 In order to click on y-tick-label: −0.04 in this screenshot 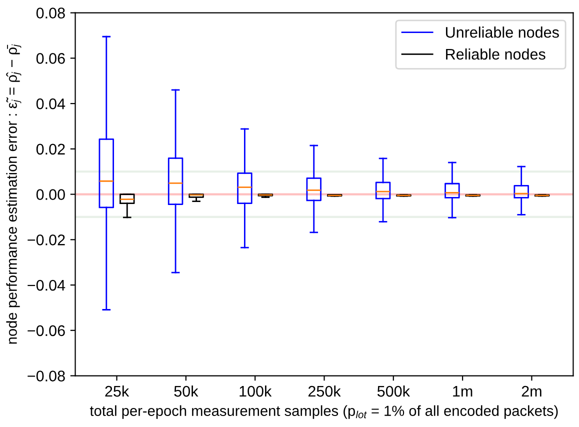, I will do `click(47, 285)`.